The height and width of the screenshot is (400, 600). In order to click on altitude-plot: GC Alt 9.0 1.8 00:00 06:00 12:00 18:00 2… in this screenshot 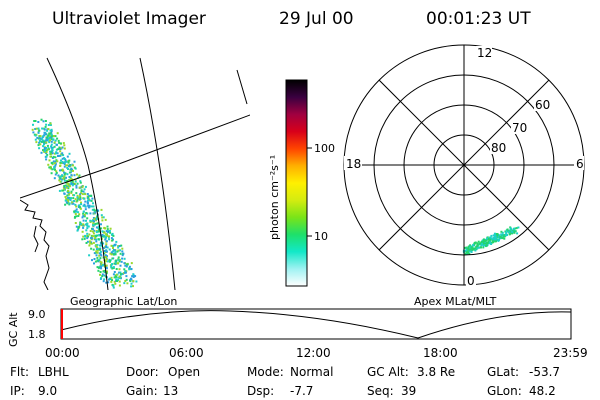, I will do `click(297, 334)`.